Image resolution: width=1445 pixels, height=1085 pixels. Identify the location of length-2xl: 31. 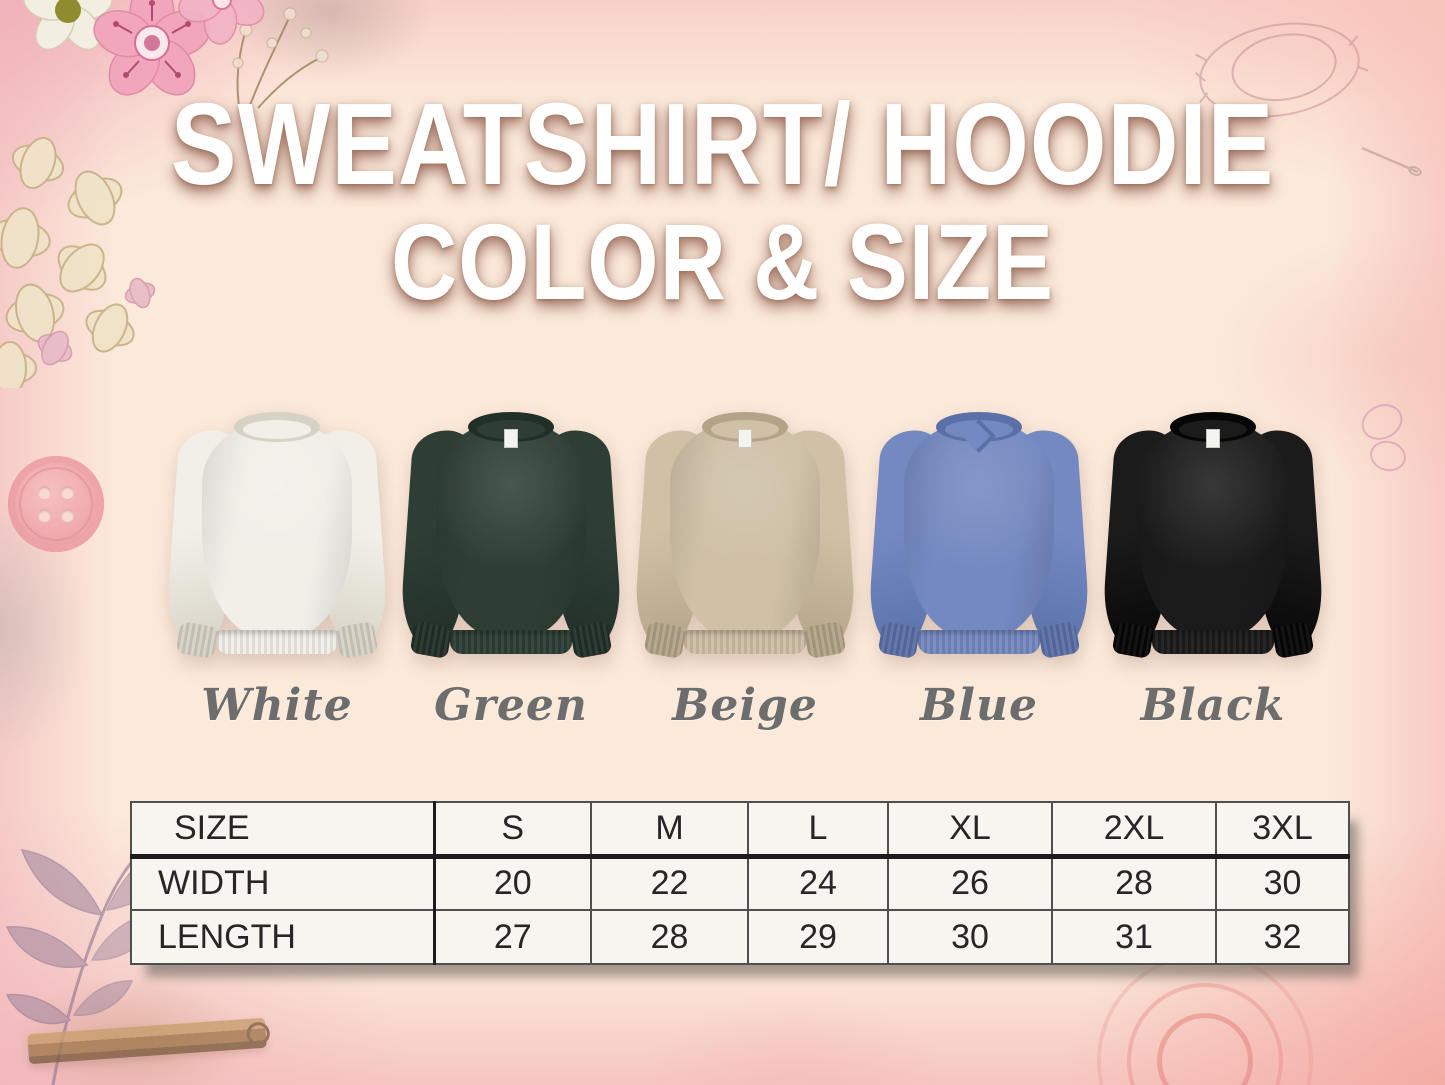
(1134, 937).